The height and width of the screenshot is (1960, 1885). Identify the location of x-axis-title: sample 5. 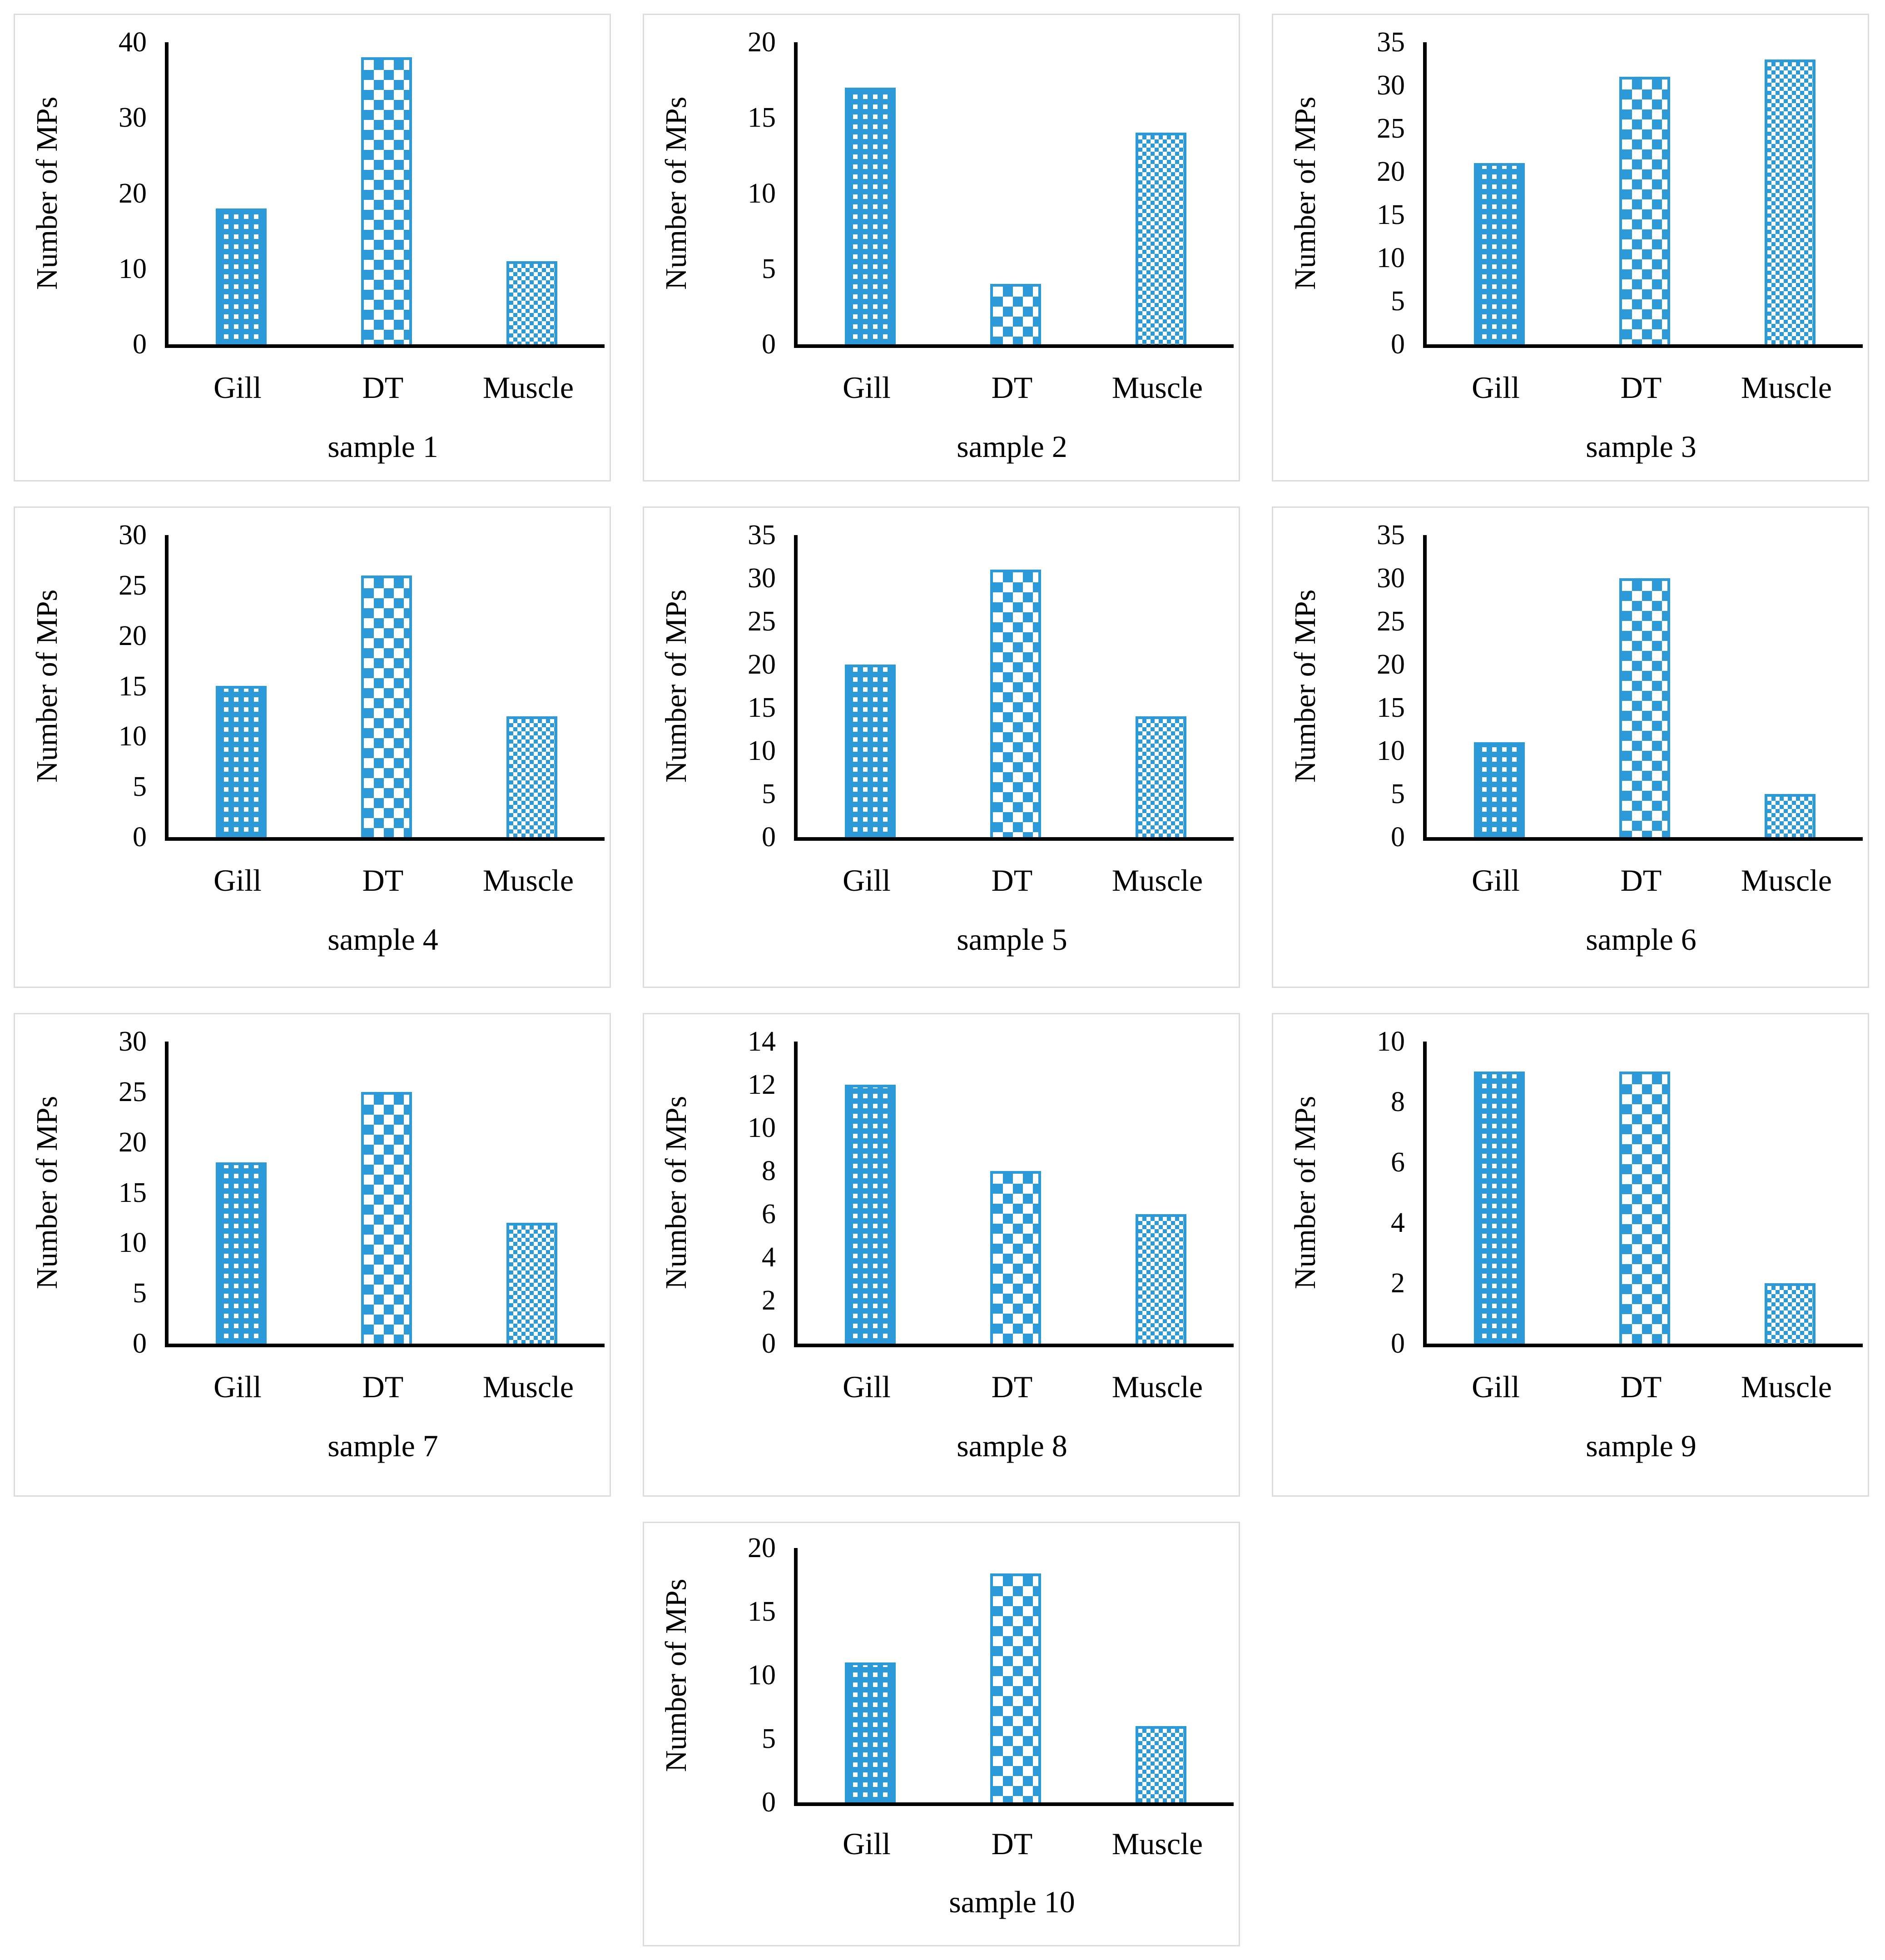
(1012, 939).